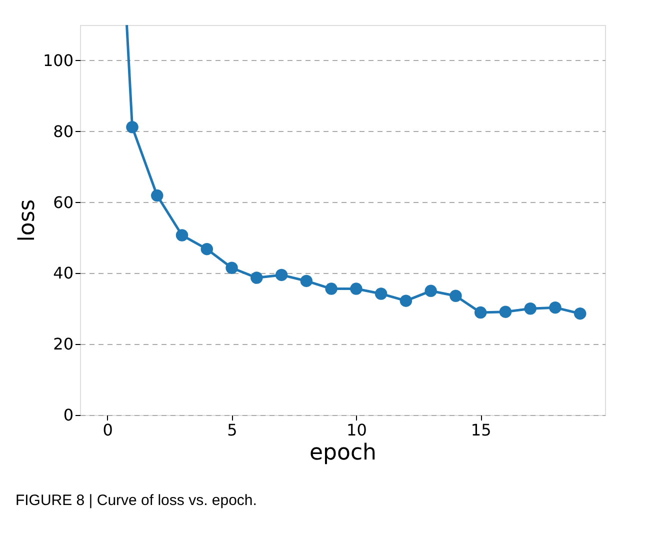 Image resolution: width=649 pixels, height=556 pixels. I want to click on y-tick-label: 20, so click(63, 344).